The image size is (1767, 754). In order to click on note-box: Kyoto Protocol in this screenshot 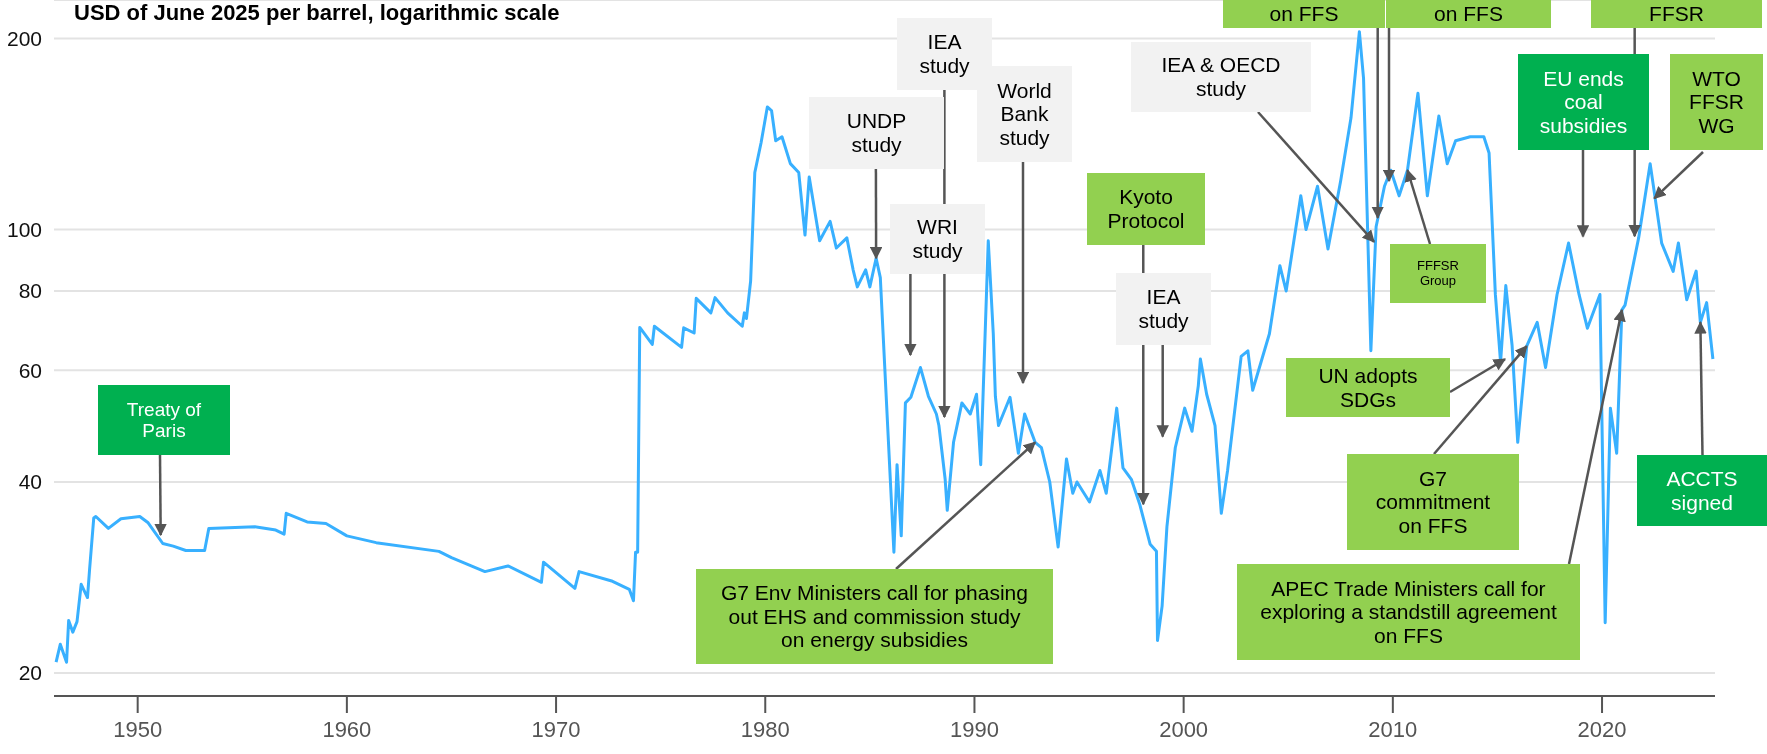, I will do `click(1146, 209)`.